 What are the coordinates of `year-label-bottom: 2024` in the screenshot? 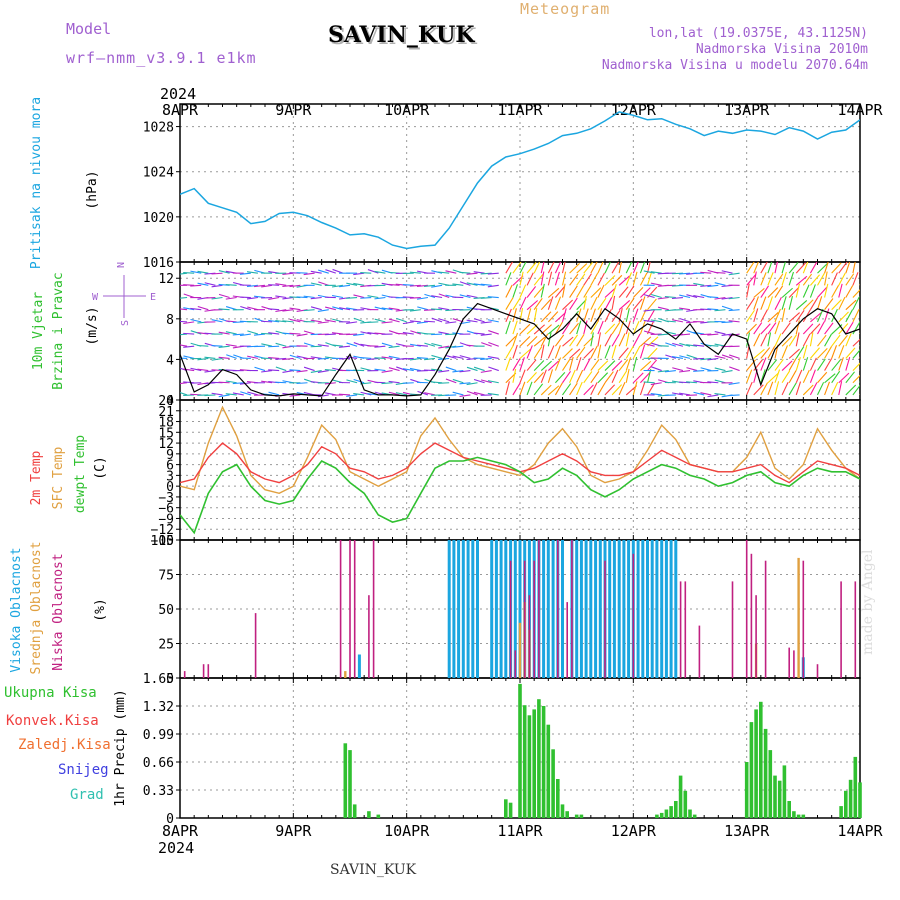 It's located at (176, 848).